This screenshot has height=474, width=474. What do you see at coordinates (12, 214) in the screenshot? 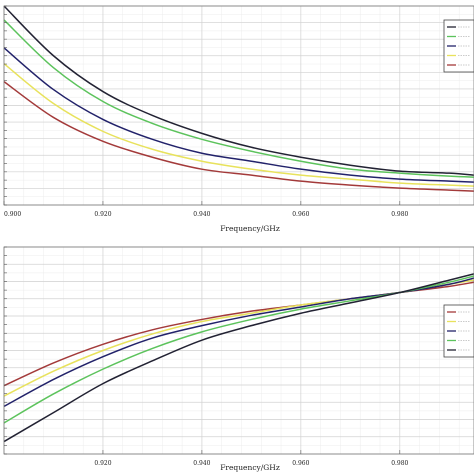
I see `x-tick-label: 0.900` at bounding box center [12, 214].